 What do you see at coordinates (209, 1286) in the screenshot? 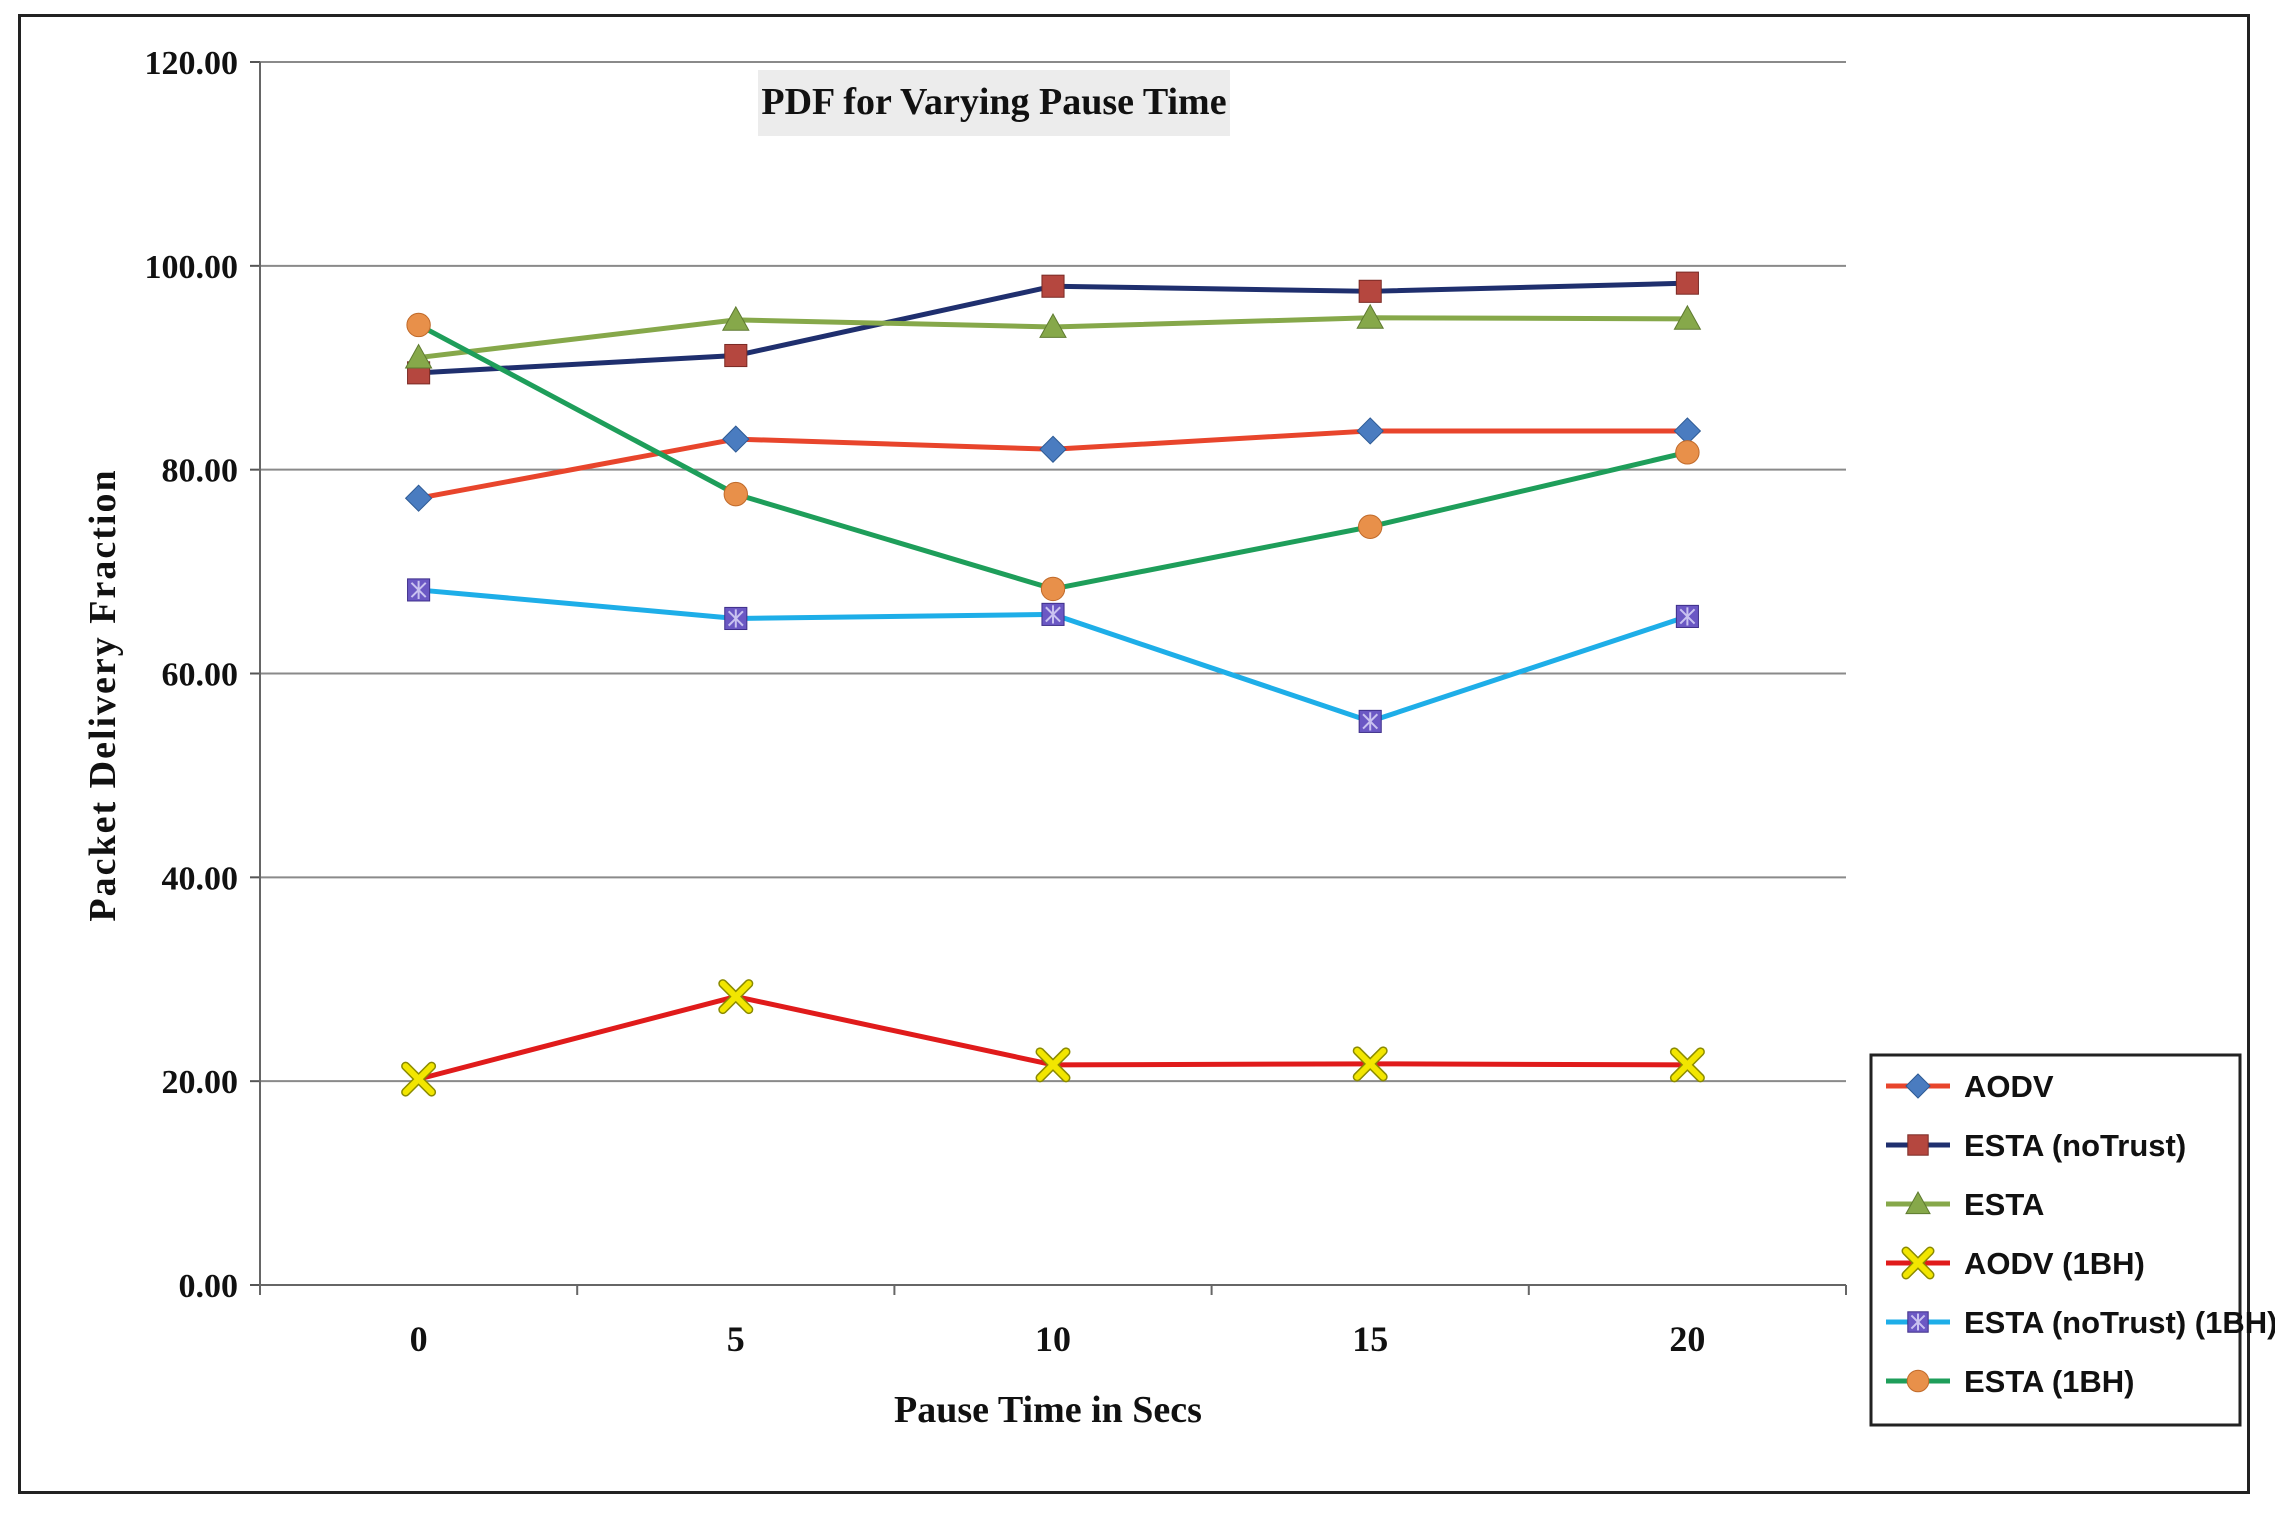
I see `y-tick-label: 0.00` at bounding box center [209, 1286].